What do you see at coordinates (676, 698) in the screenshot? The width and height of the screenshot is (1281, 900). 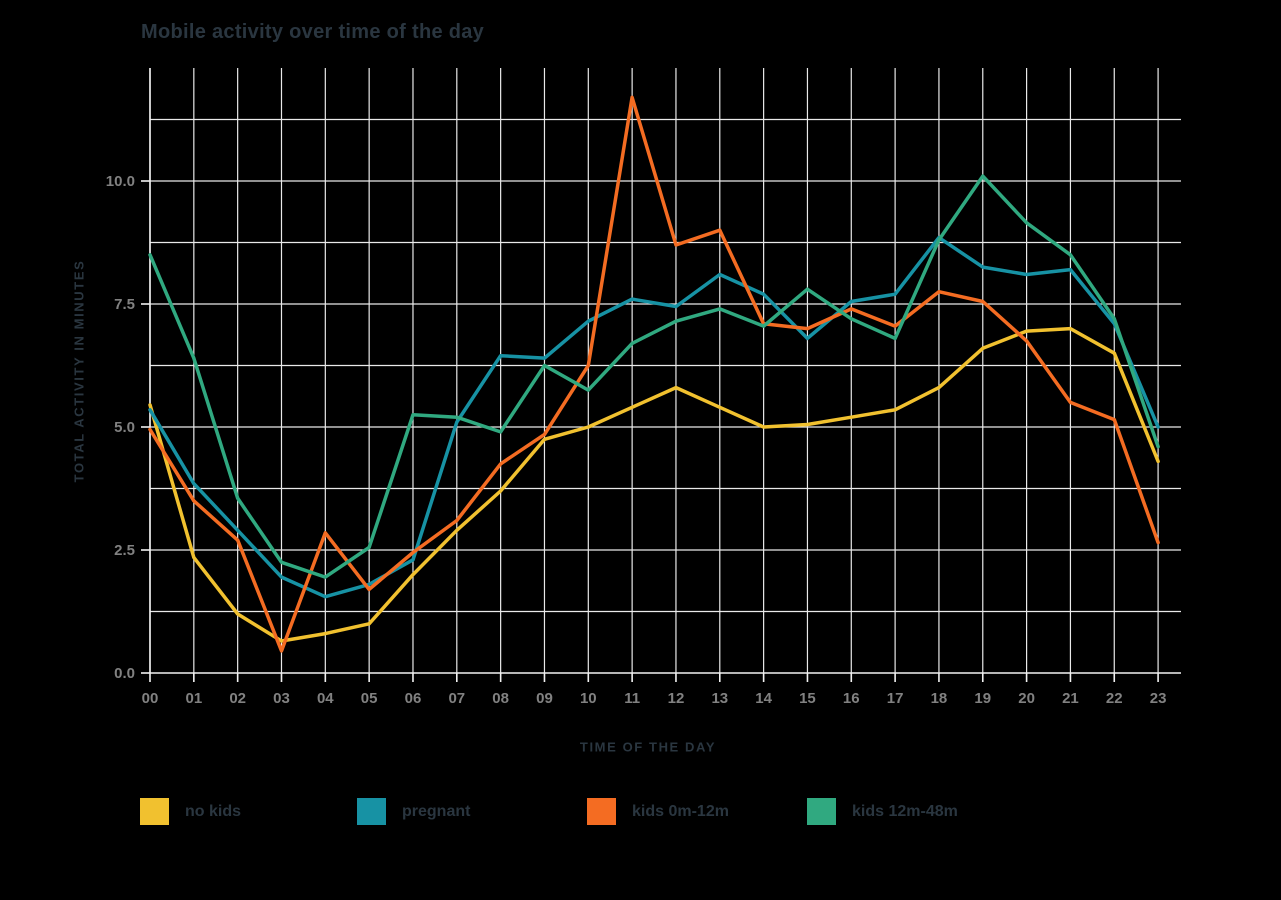 I see `x-tick-label: 12` at bounding box center [676, 698].